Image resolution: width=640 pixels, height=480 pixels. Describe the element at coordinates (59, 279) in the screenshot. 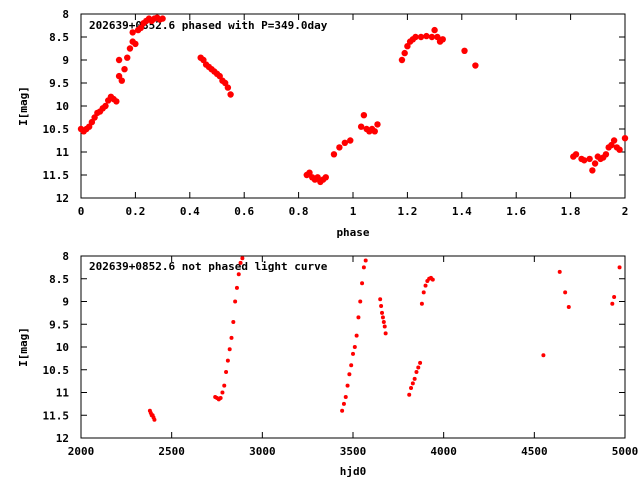

I see `y-tick-label: 8.5` at that location.